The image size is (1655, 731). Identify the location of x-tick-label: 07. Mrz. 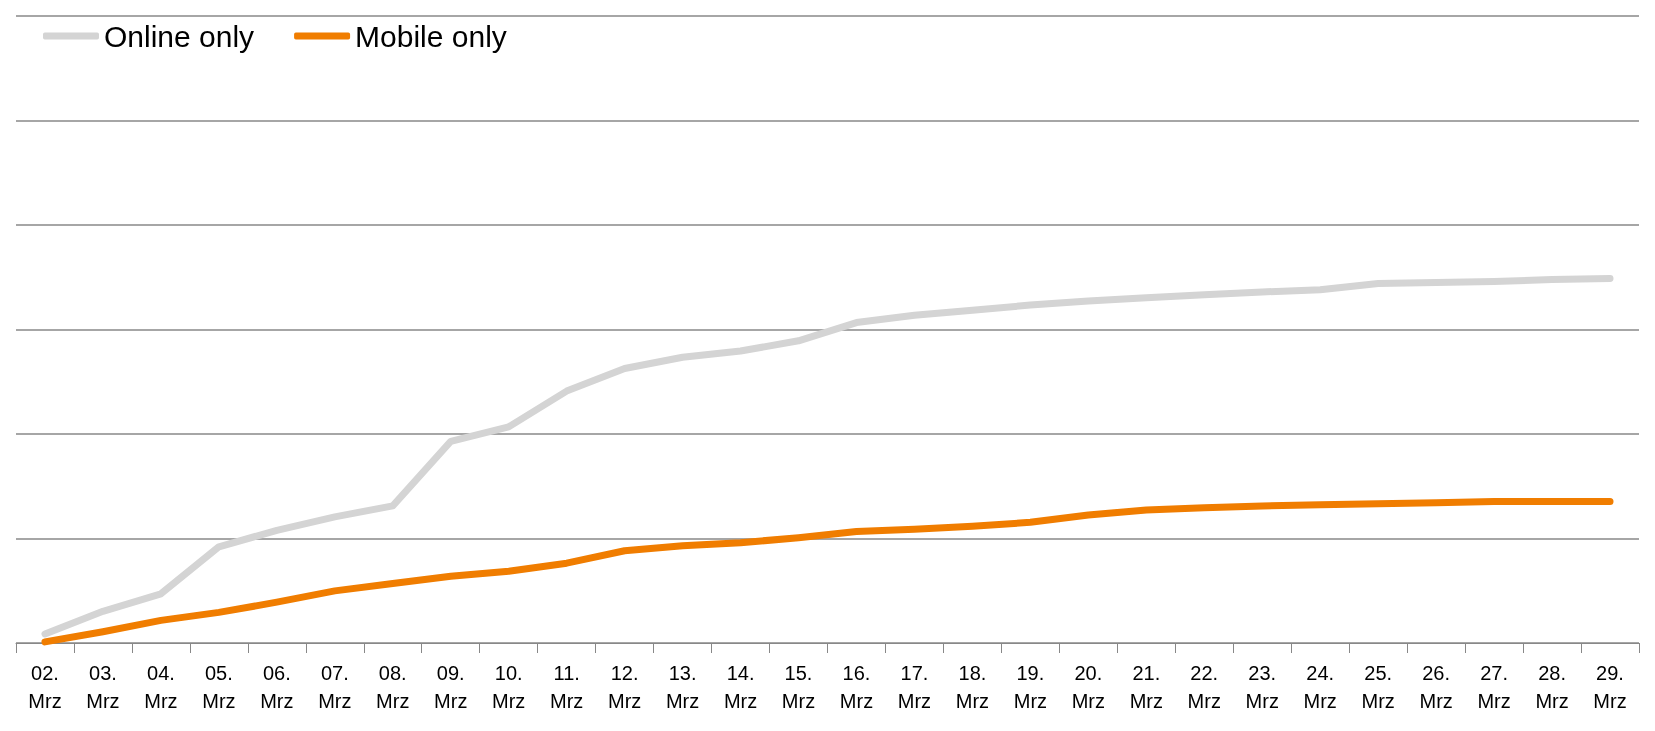
(335, 687).